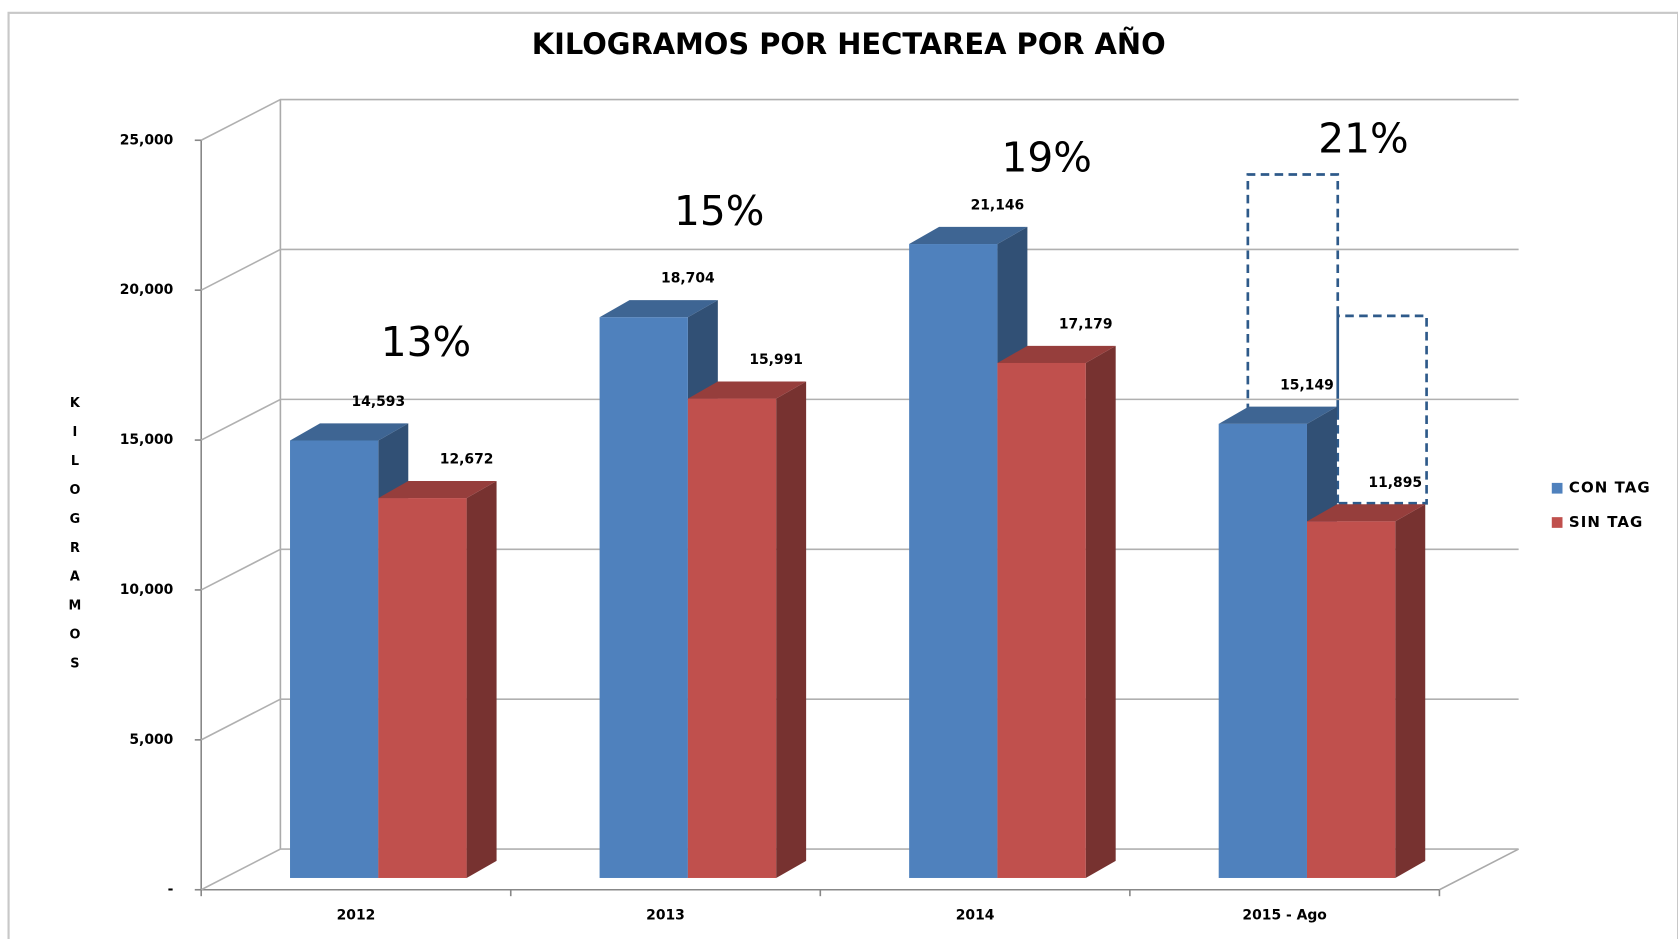 The width and height of the screenshot is (1678, 939). What do you see at coordinates (467, 460) in the screenshot?
I see `data-label: 12,672` at bounding box center [467, 460].